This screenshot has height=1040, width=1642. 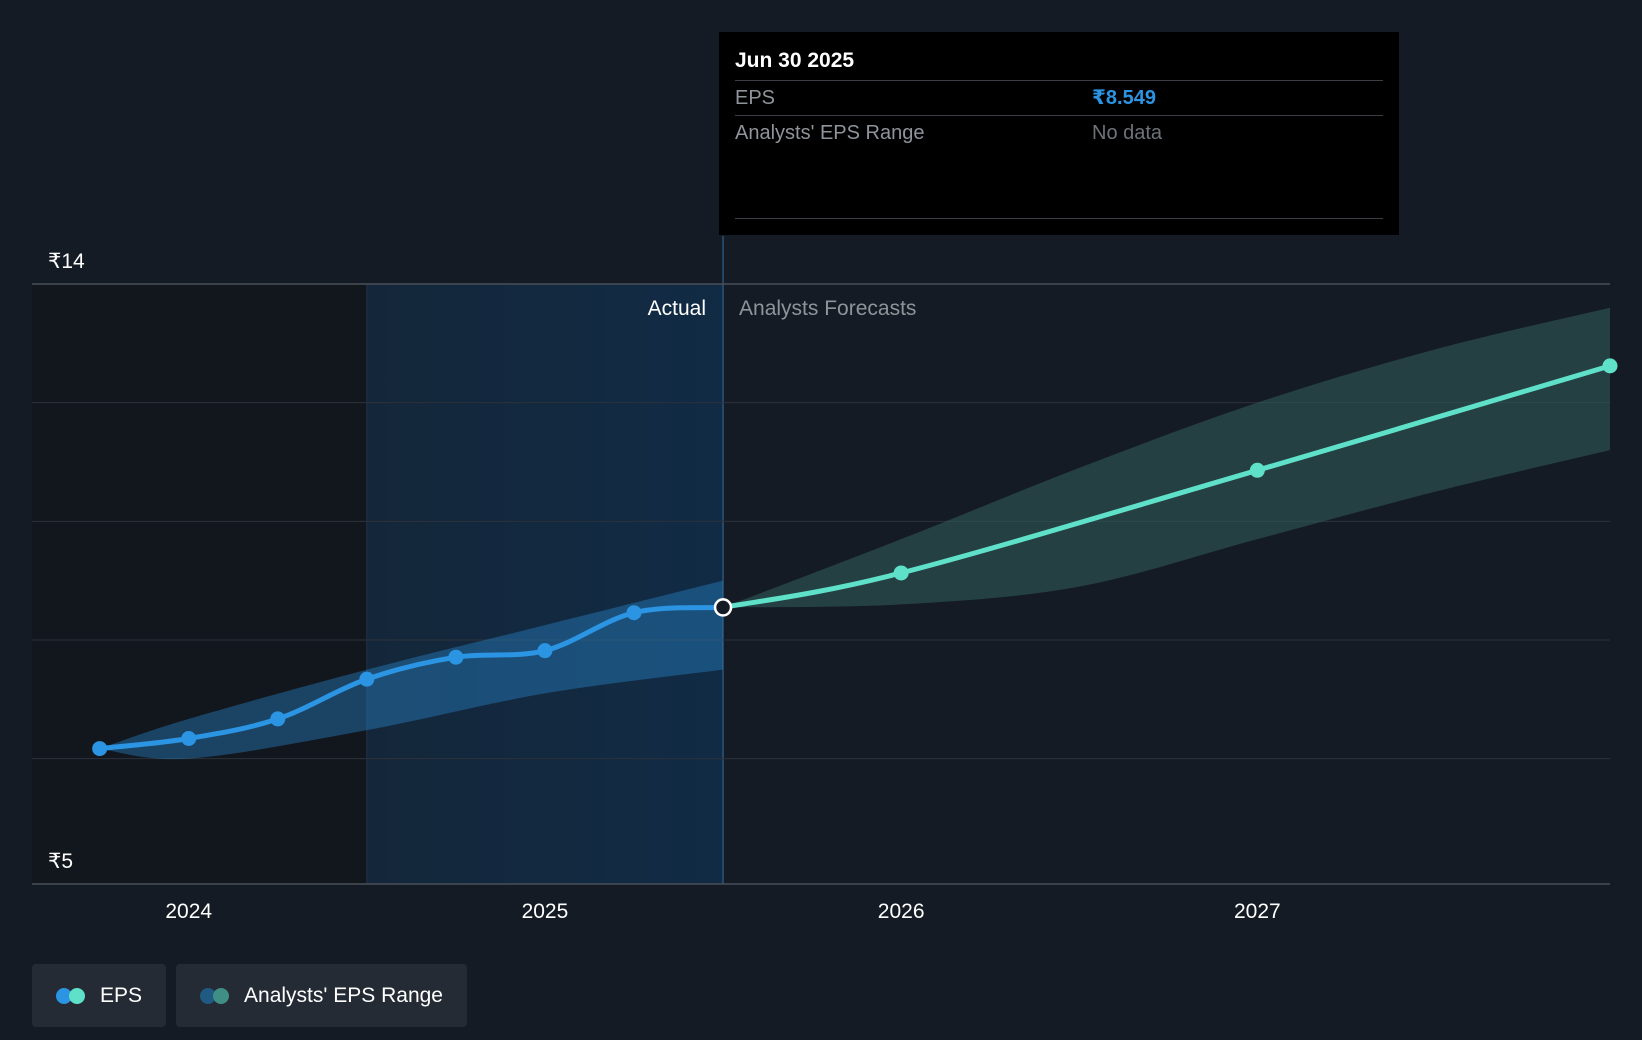 I want to click on eps-legend-icon, so click(x=71, y=995).